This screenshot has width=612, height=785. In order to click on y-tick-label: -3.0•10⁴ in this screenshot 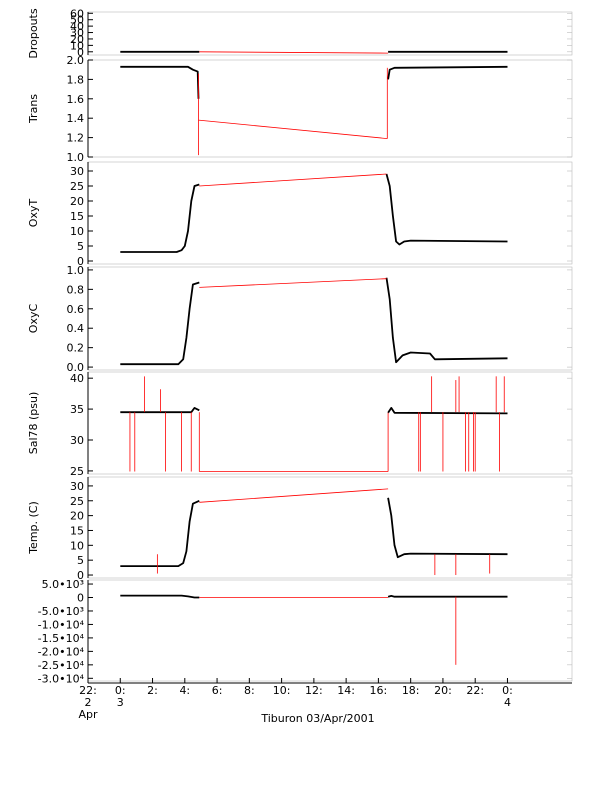, I will do `click(61, 678)`.